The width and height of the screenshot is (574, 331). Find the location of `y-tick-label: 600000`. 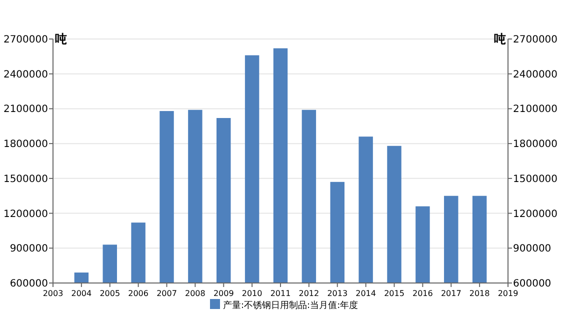

y-tick-label: 600000 is located at coordinates (29, 284).